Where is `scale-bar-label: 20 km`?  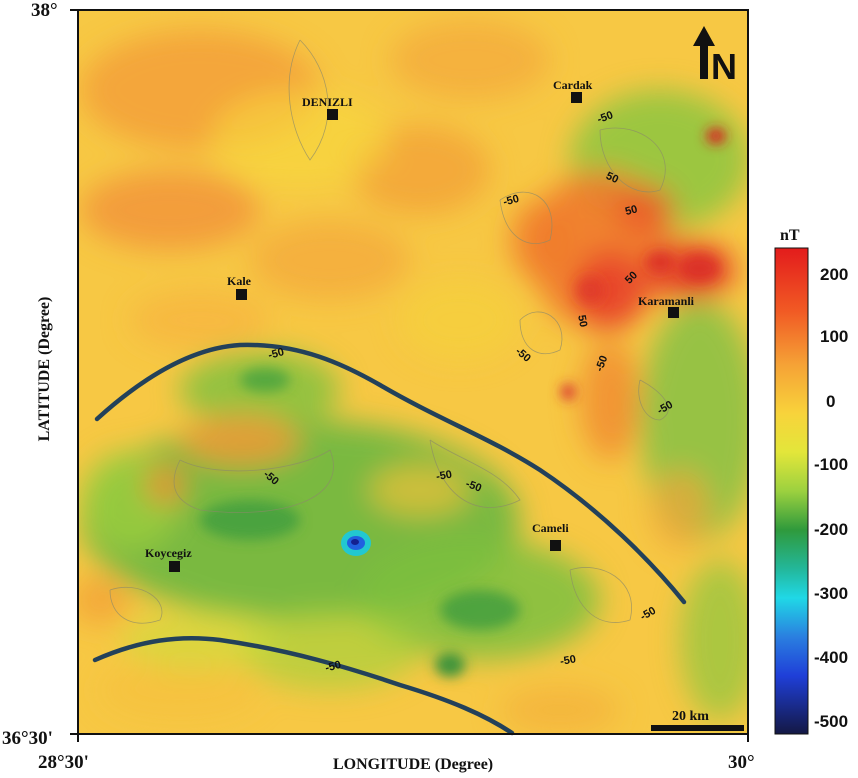
scale-bar-label: 20 km is located at coordinates (690, 716).